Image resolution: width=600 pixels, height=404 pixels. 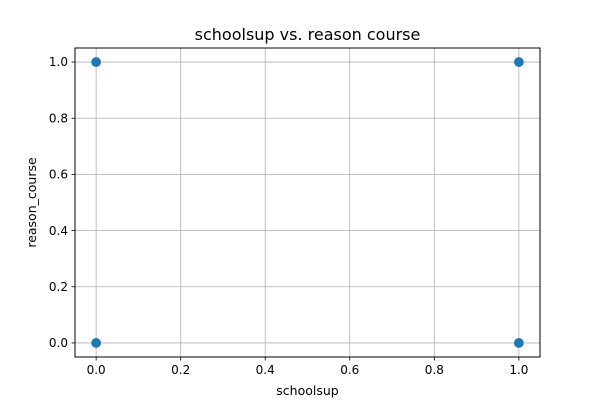 What do you see at coordinates (58, 62) in the screenshot?
I see `y-tick-label: 1.0` at bounding box center [58, 62].